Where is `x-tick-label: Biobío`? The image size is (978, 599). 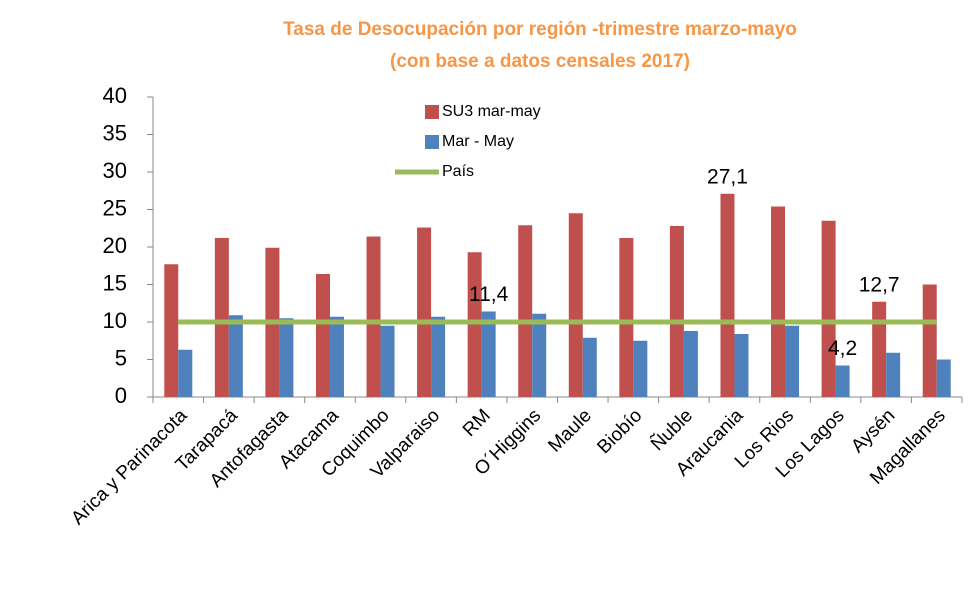 x-tick-label: Biobío is located at coordinates (619, 431).